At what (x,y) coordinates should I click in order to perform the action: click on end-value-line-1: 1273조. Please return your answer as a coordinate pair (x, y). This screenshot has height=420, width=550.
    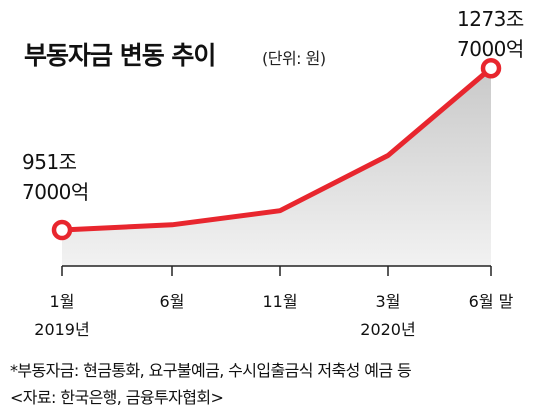
    Looking at the image, I should click on (490, 19).